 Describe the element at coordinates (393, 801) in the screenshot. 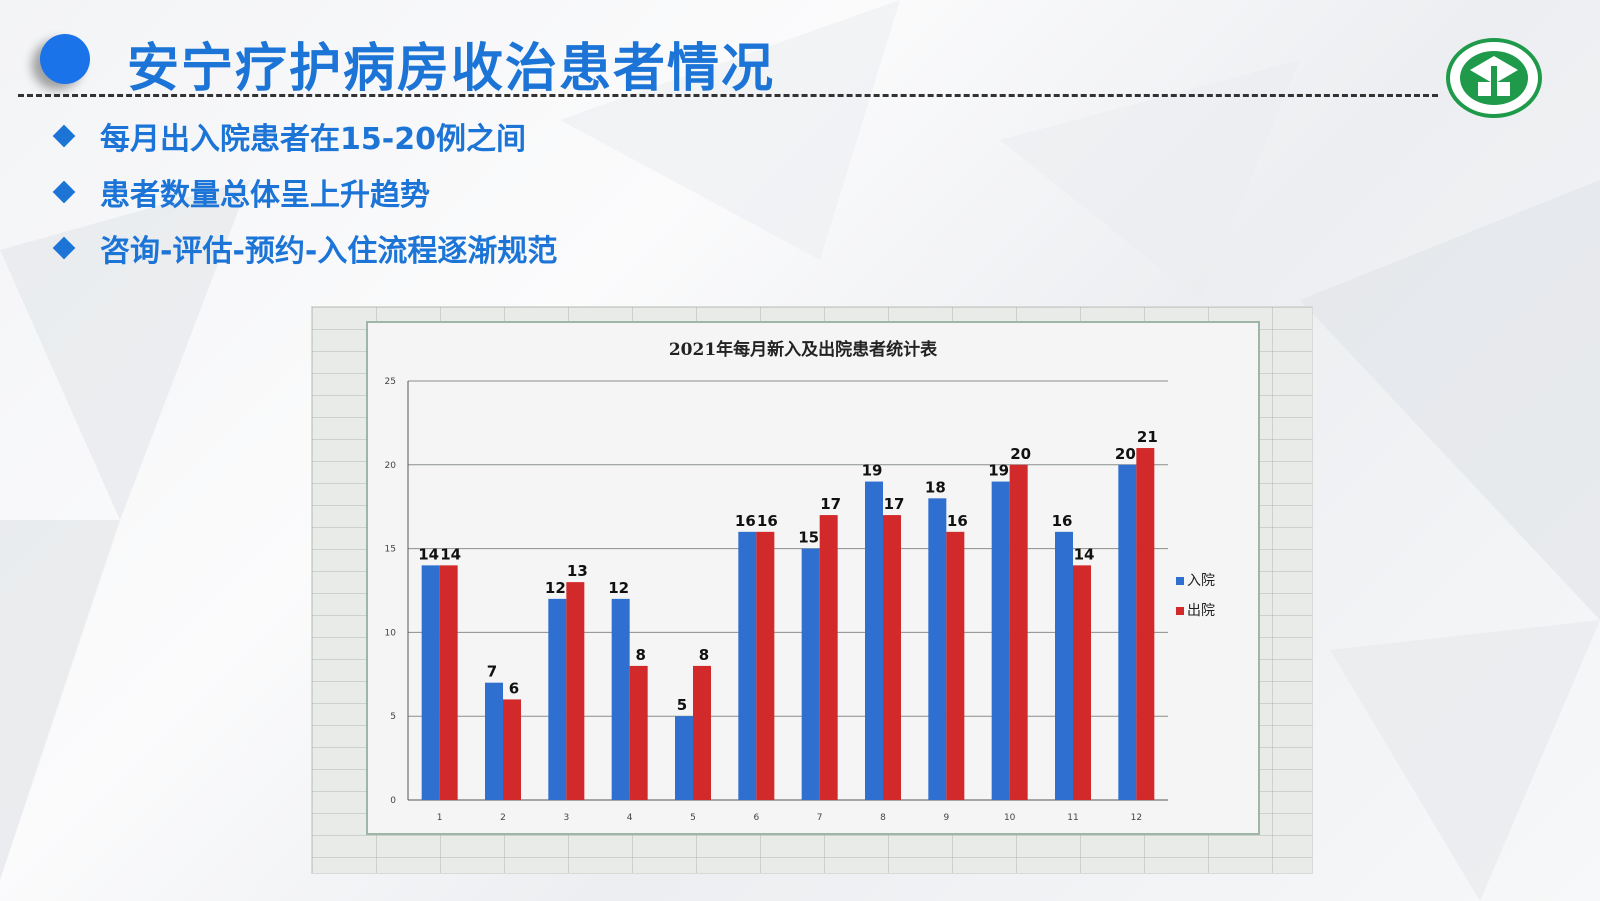

I see `y-tick-label: 0` at that location.